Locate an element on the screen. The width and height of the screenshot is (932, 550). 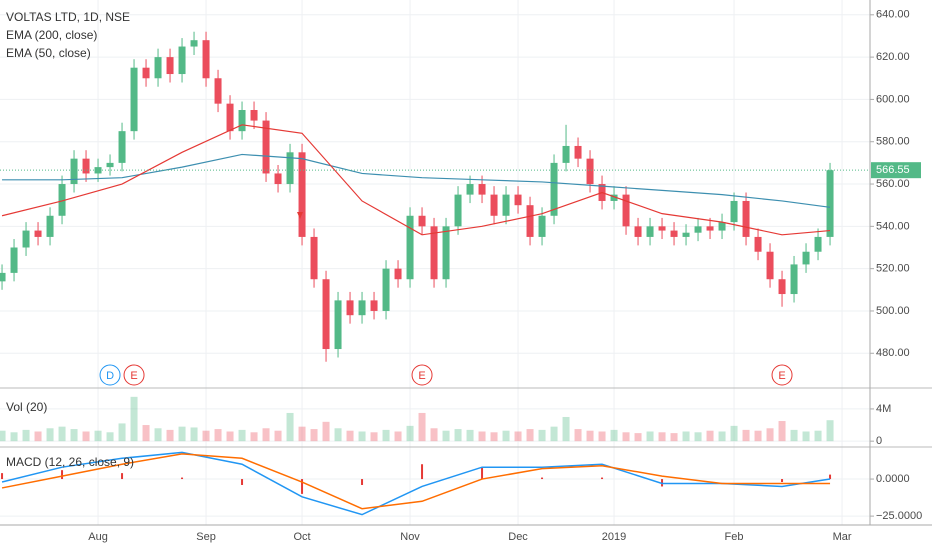
y-tick-label: 0 is located at coordinates (879, 441).